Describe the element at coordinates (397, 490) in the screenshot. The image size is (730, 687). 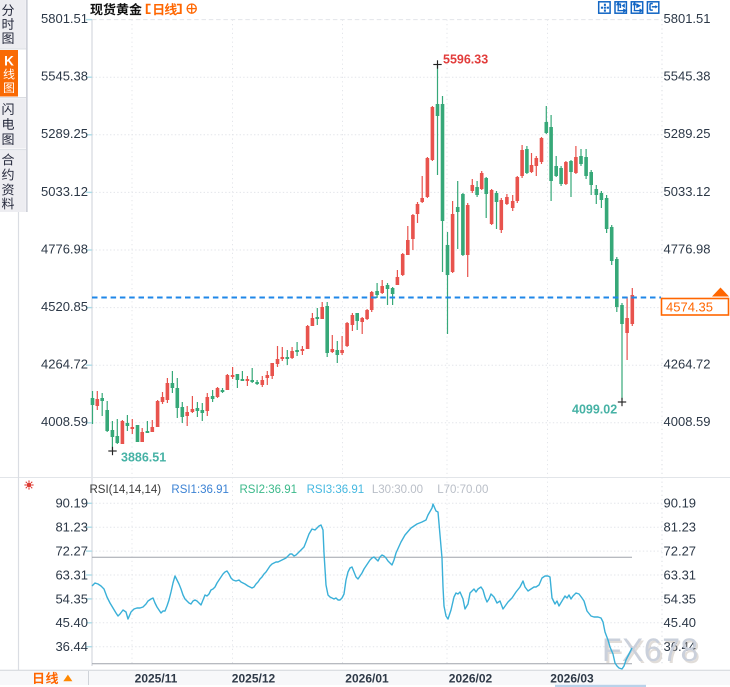
I see `svg-text: L30:30.00` at that location.